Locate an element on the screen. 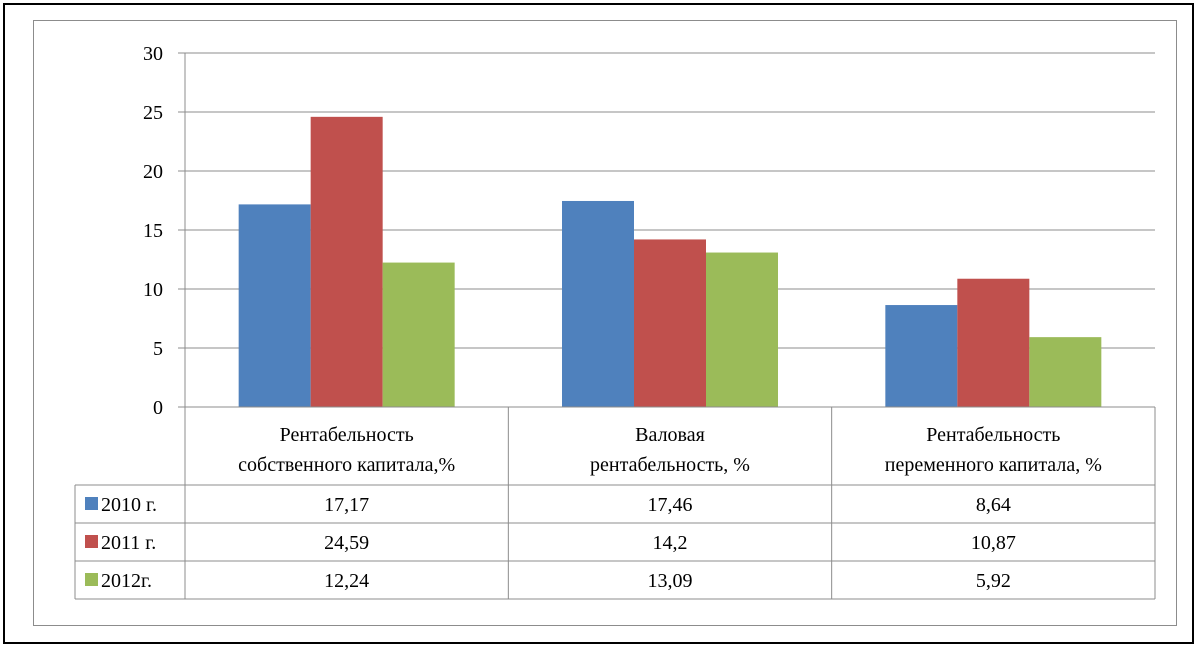 This screenshot has height=647, width=1199. y-tick-label: 15 is located at coordinates (153, 231).